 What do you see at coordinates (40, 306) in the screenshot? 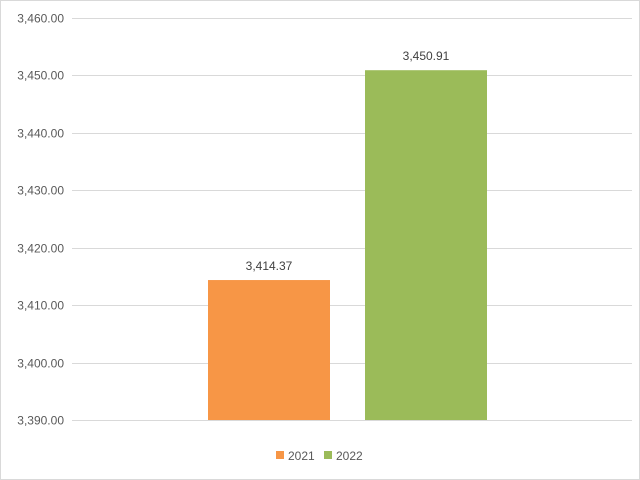
I see `y-tick-label: 3,410.00` at bounding box center [40, 306].